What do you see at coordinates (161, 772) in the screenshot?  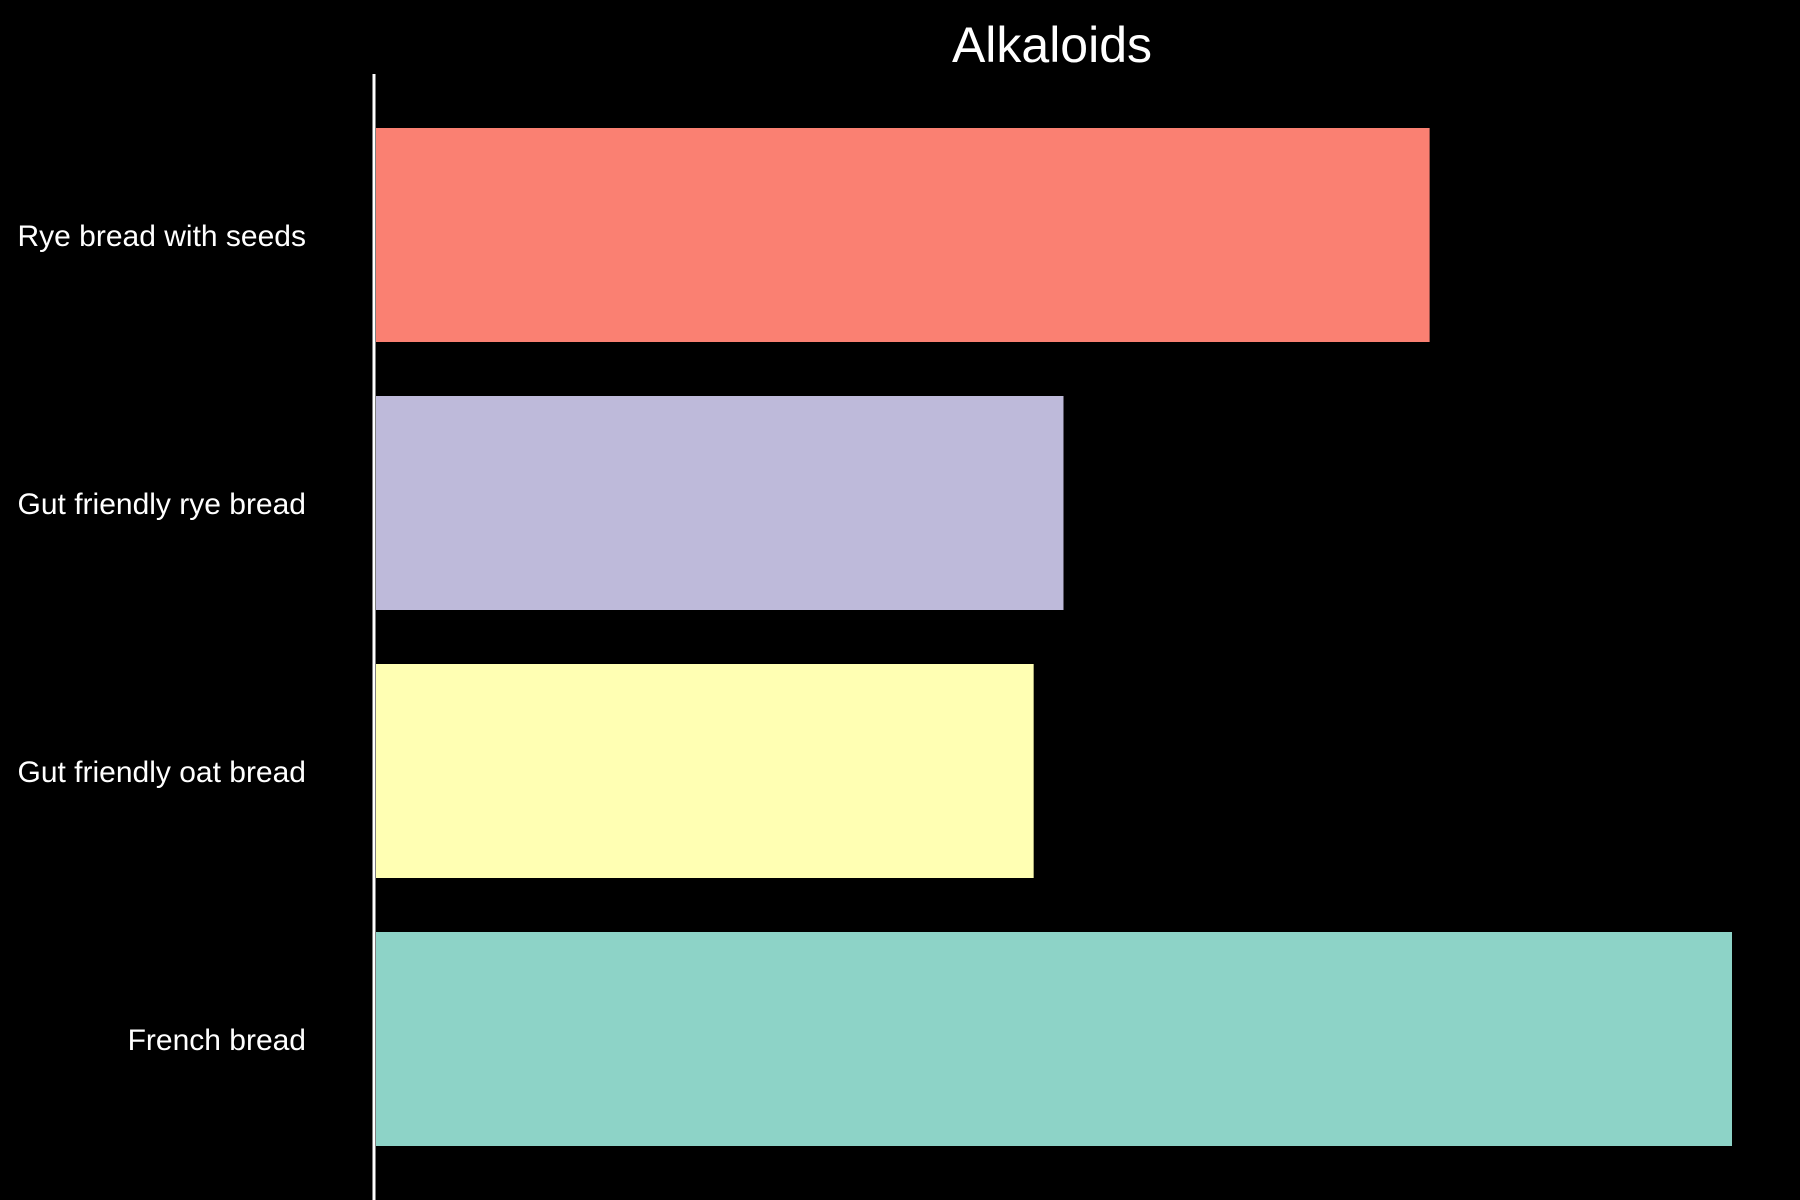 I see `category-label: Gut friendly oat bread` at bounding box center [161, 772].